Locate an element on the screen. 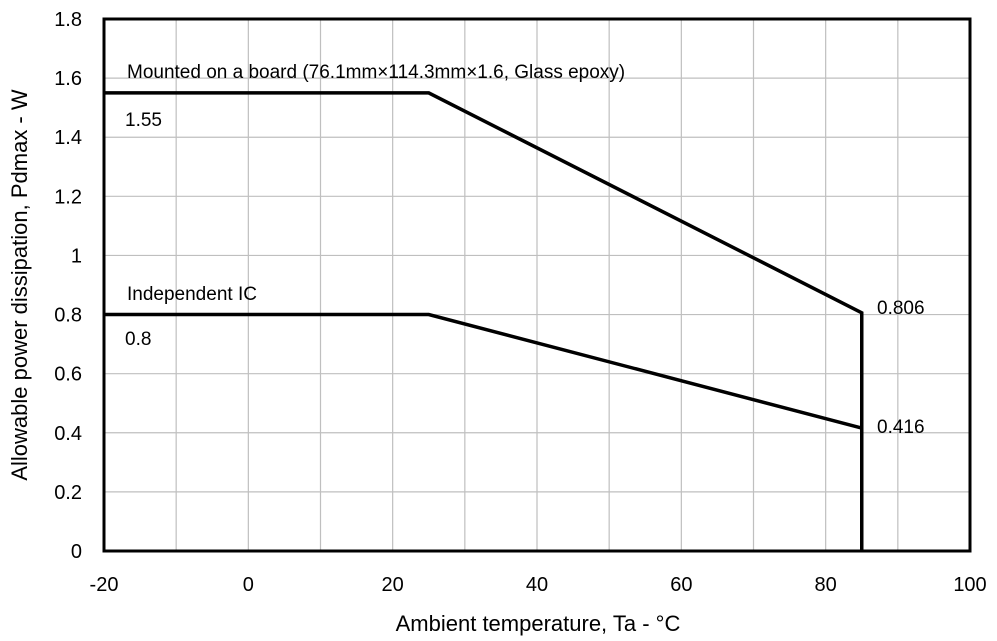 The image size is (997, 641). annotation-1-55: 1.55 is located at coordinates (143, 120).